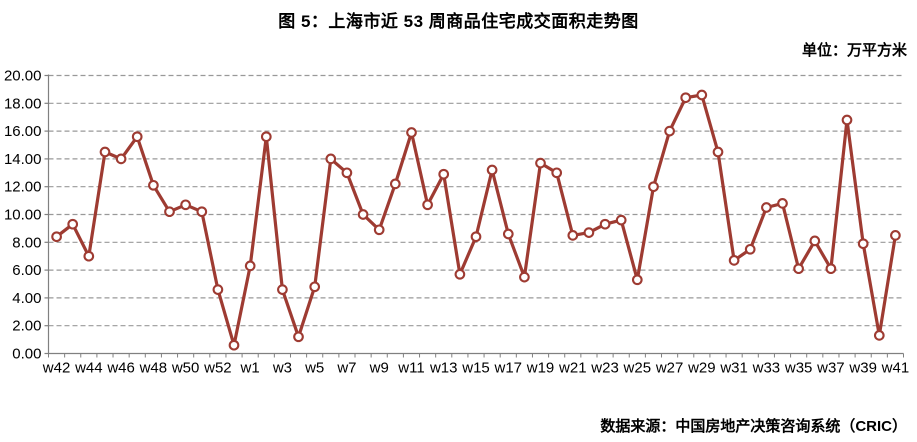 The image size is (917, 442). Describe the element at coordinates (507, 368) in the screenshot. I see `x-tick-label: w17` at that location.